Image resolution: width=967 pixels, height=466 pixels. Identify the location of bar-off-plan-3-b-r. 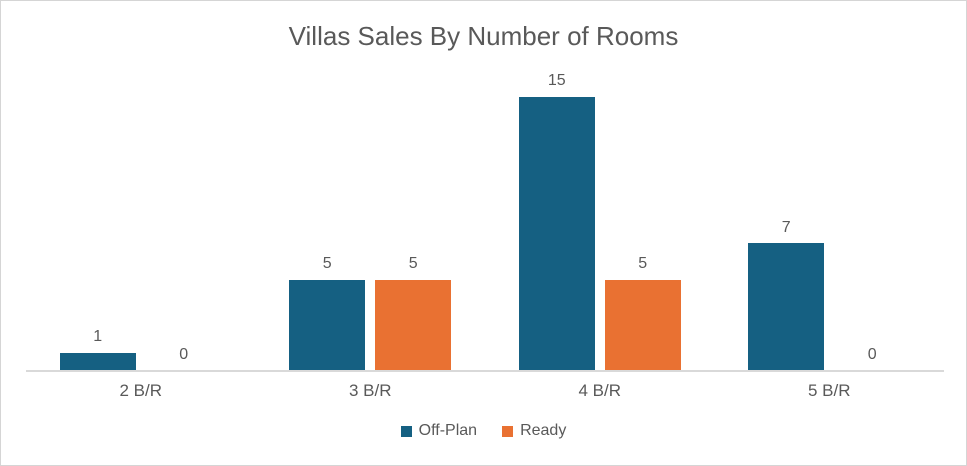
(327, 325).